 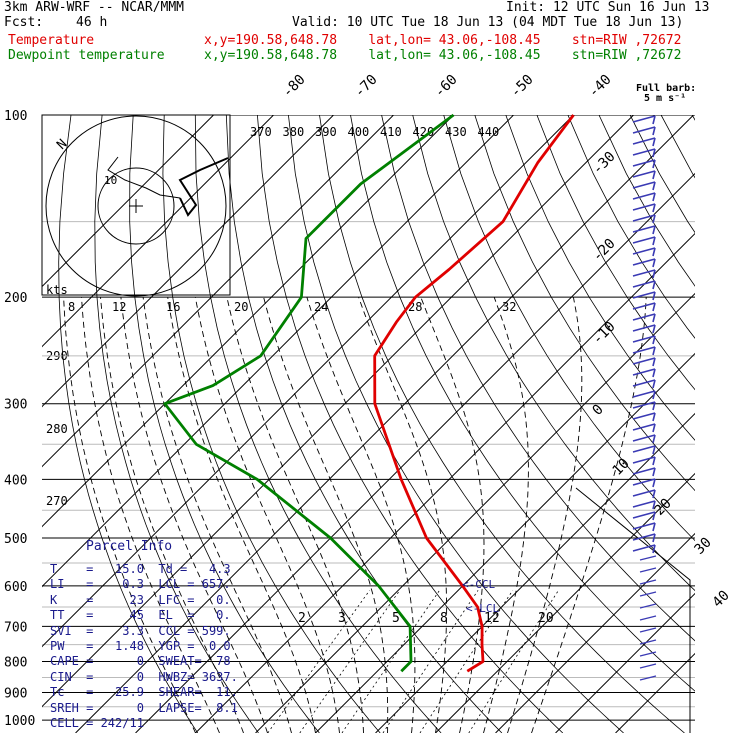 What do you see at coordinates (15, 116) in the screenshot?
I see `pressure-tick-label: 100` at bounding box center [15, 116].